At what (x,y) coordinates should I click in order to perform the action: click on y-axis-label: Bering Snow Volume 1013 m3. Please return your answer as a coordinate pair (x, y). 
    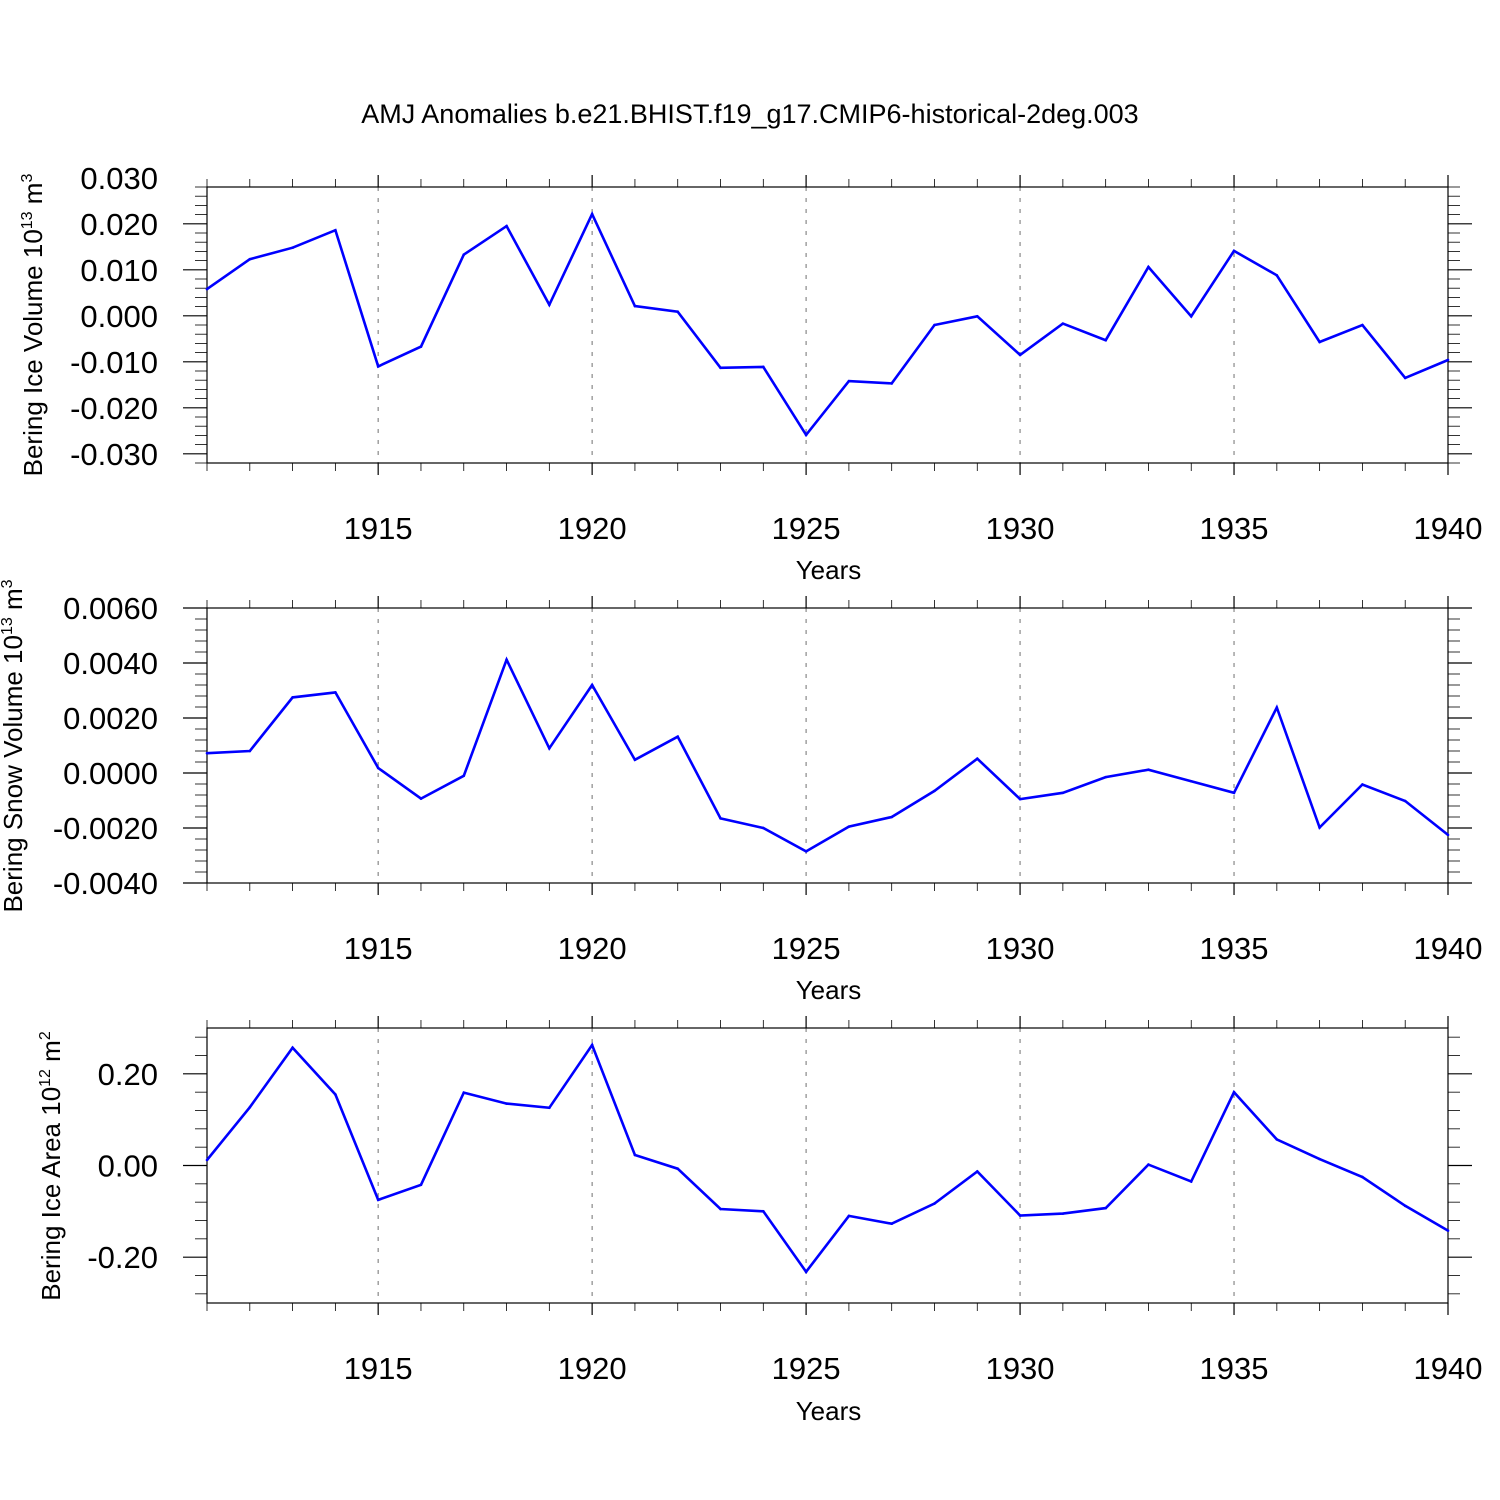
    Looking at the image, I should click on (14, 745).